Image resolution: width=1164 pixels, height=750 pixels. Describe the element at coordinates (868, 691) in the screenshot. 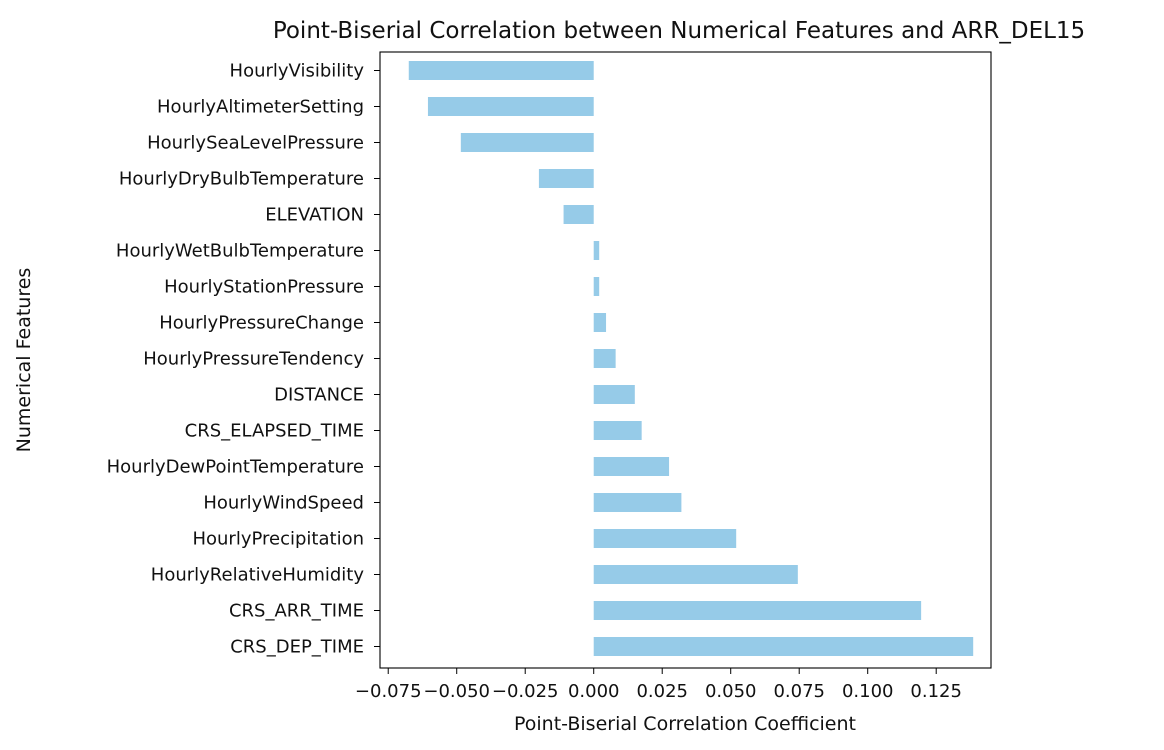

I see `x-tick-label: 0.100` at that location.